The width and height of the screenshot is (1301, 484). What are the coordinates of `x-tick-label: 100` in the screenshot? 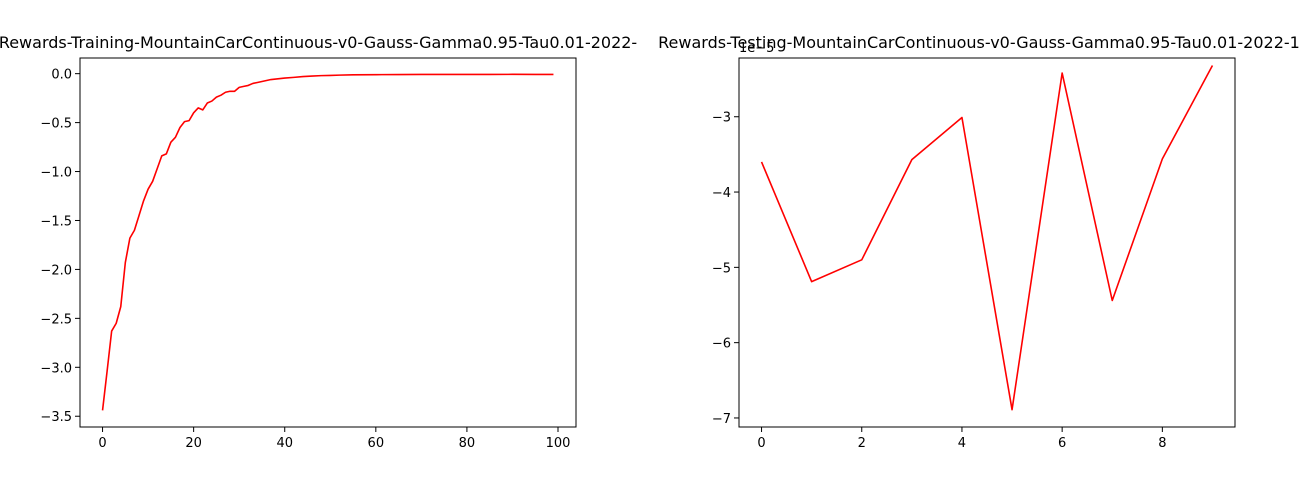 It's located at (558, 443).